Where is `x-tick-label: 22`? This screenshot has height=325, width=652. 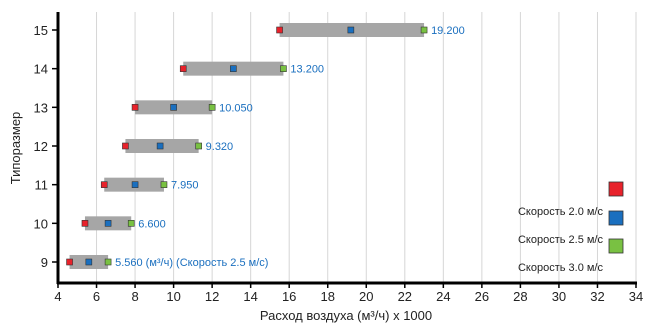 x-tick-label: 22 is located at coordinates (405, 296).